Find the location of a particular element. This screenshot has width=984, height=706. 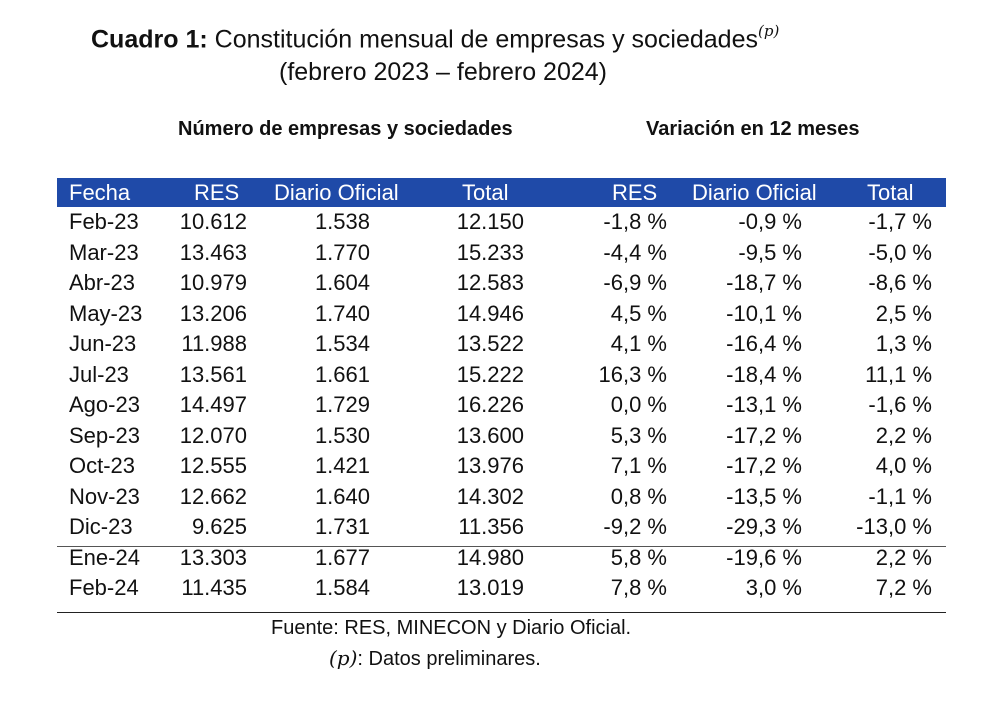

table-row: Oct-23 12.555 1.421 13.976 7,1 % -17,2 % 4,0 % is located at coordinates (501, 466).